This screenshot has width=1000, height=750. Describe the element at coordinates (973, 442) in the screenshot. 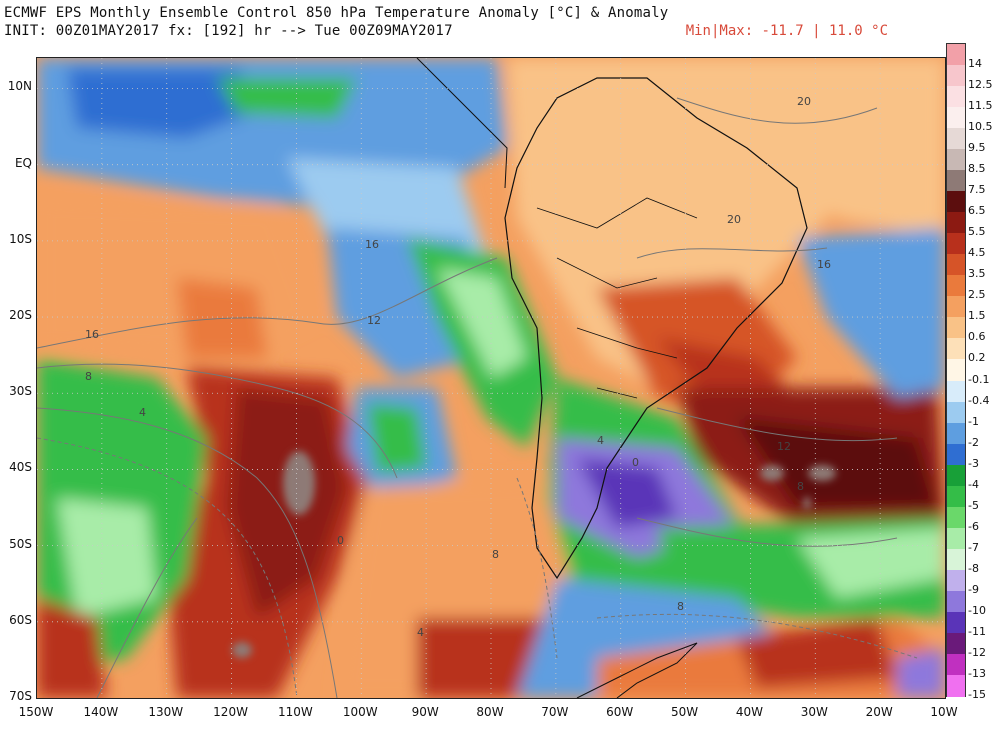

I see `color-scale-label: -2` at that location.